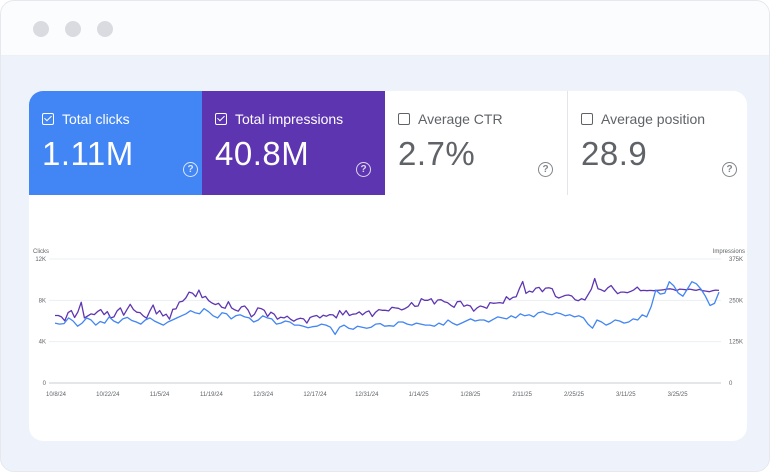 This screenshot has width=770, height=472. Describe the element at coordinates (419, 395) in the screenshot. I see `x-tick-label: 1/14/25` at that location.